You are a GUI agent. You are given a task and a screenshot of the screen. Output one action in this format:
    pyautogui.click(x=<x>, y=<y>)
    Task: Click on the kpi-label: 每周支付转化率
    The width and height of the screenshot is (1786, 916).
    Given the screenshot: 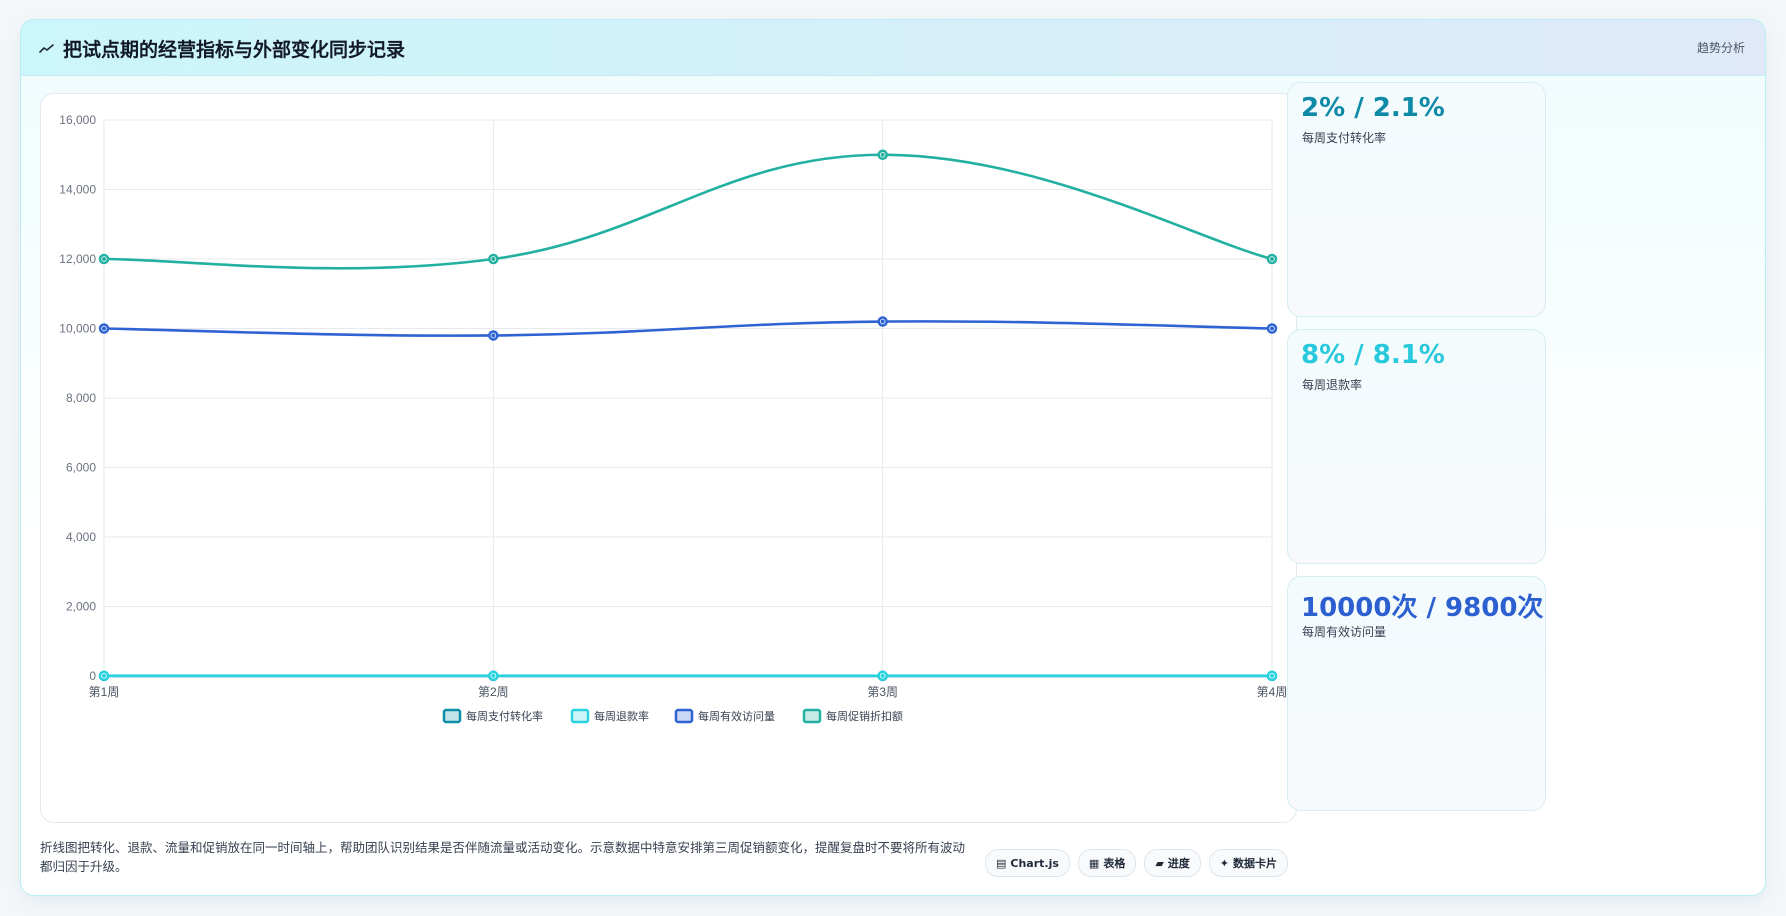 What is the action you would take?
    pyautogui.click(x=1344, y=138)
    